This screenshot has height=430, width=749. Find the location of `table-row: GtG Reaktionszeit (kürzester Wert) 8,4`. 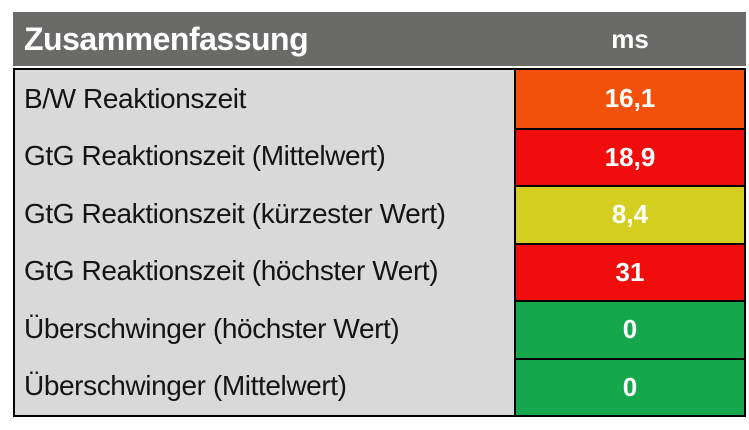

table-row: GtG Reaktionszeit (kürzester Wert) 8,4 is located at coordinates (379, 214).